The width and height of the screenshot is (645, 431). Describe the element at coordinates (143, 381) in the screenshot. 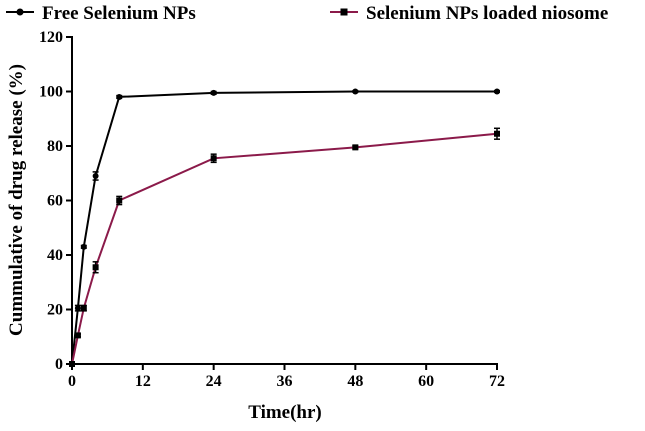

I see `x-tick-label-12: 12` at that location.